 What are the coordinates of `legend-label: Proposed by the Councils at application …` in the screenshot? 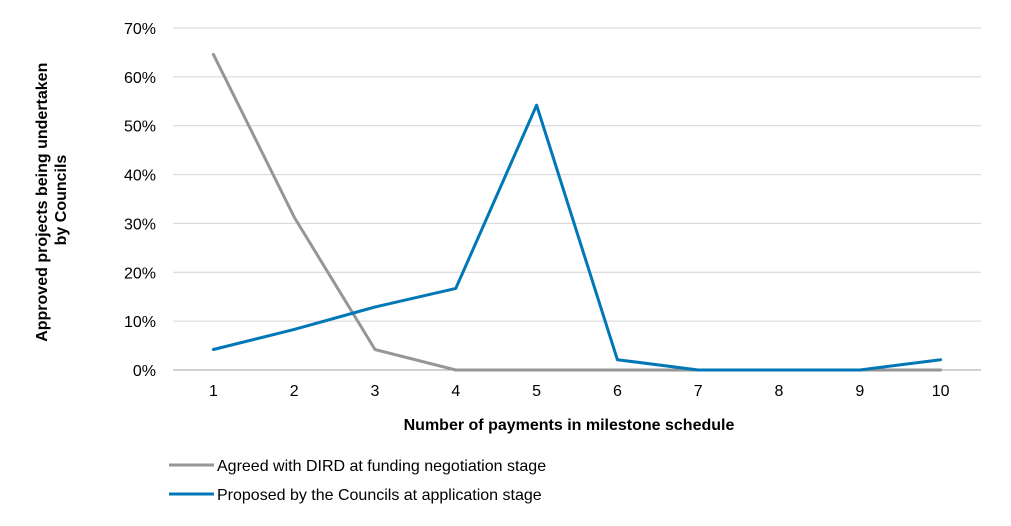 It's located at (379, 495).